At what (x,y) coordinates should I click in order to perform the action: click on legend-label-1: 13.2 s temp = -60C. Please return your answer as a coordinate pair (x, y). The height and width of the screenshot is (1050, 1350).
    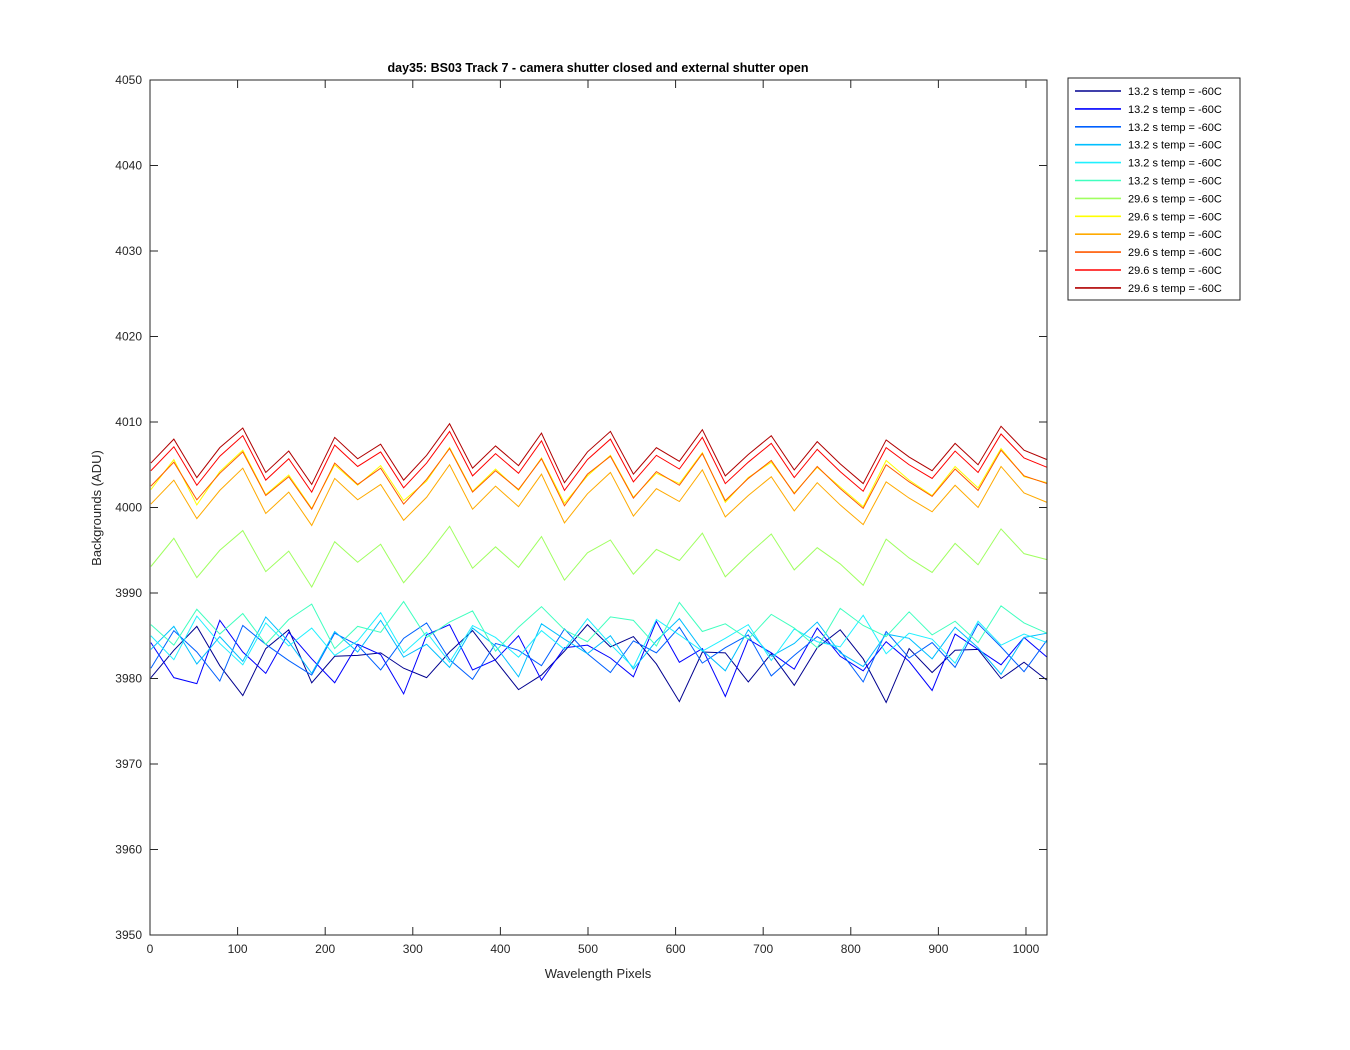
    Looking at the image, I should click on (1175, 92).